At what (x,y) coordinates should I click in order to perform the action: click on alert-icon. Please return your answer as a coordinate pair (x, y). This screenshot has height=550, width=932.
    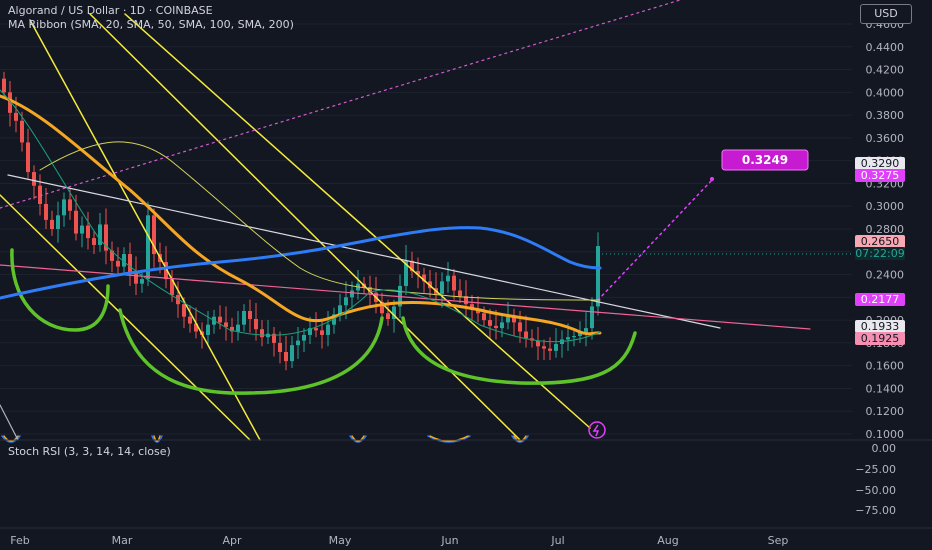
    Looking at the image, I should click on (597, 430).